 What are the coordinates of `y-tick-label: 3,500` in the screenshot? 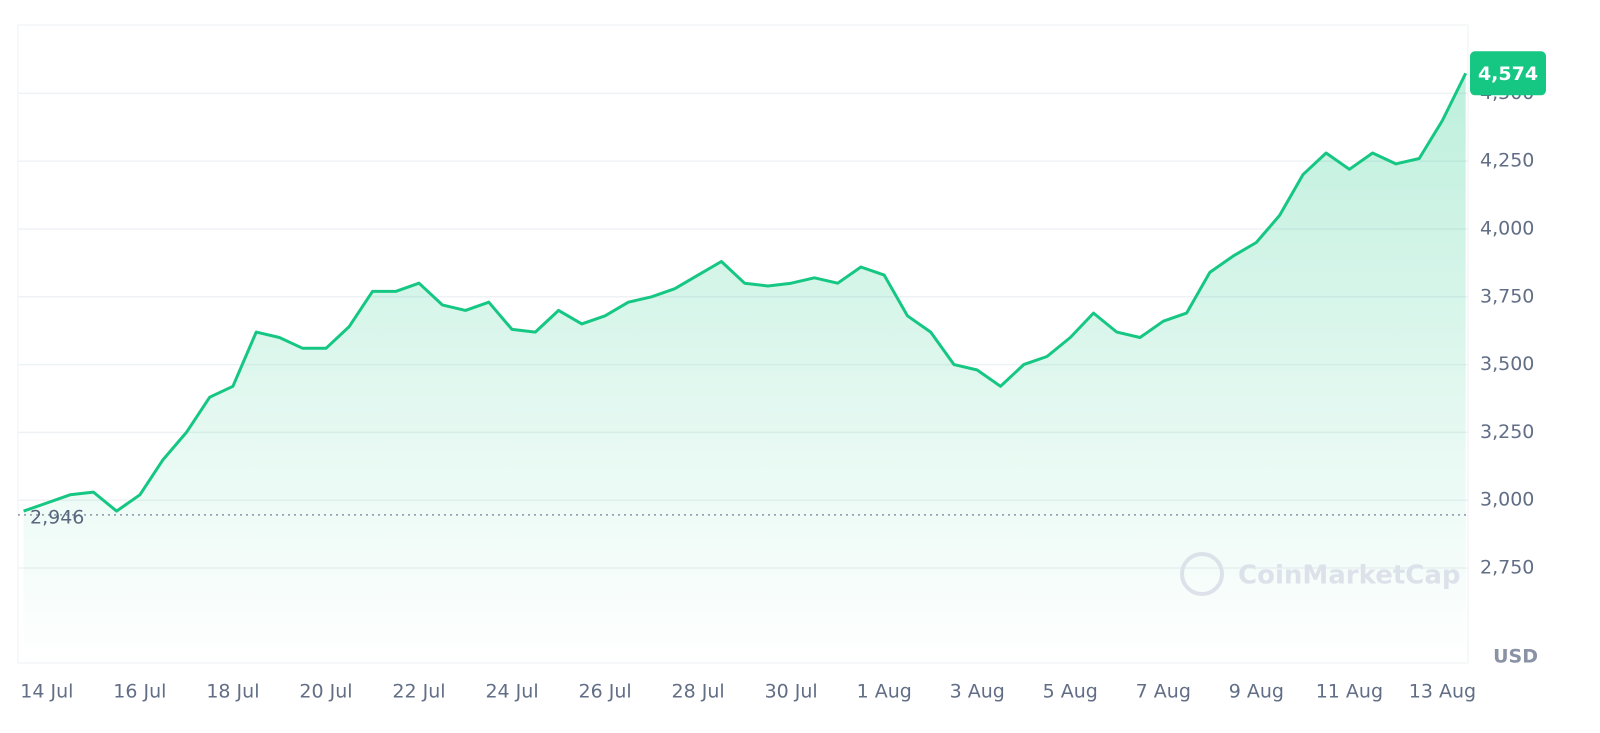 It's located at (1507, 364).